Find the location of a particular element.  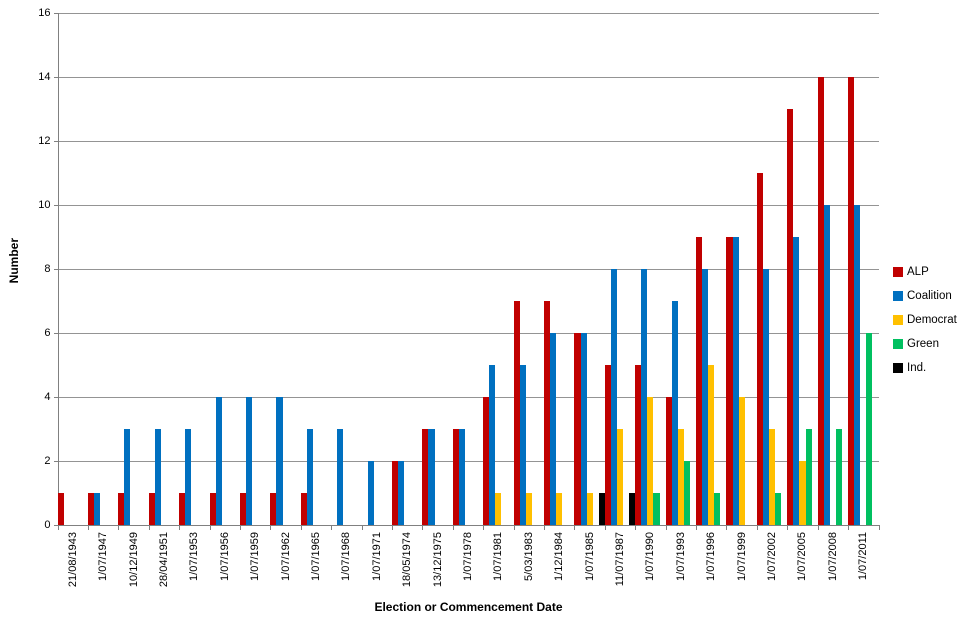

legend-swatch-green is located at coordinates (898, 344).